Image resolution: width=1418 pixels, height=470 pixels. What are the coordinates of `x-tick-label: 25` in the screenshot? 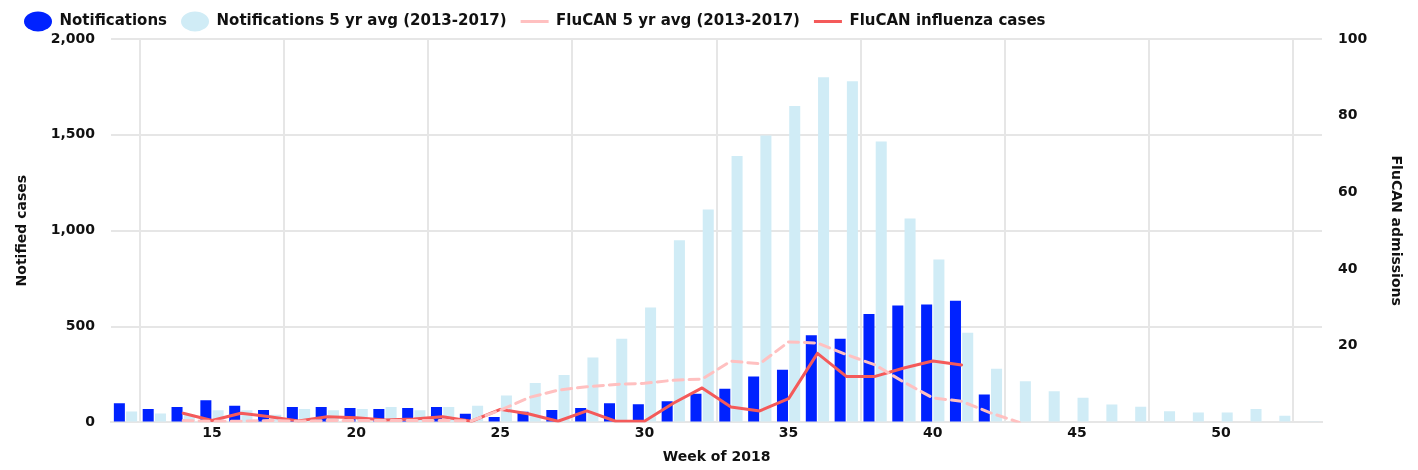 It's located at (500, 432).